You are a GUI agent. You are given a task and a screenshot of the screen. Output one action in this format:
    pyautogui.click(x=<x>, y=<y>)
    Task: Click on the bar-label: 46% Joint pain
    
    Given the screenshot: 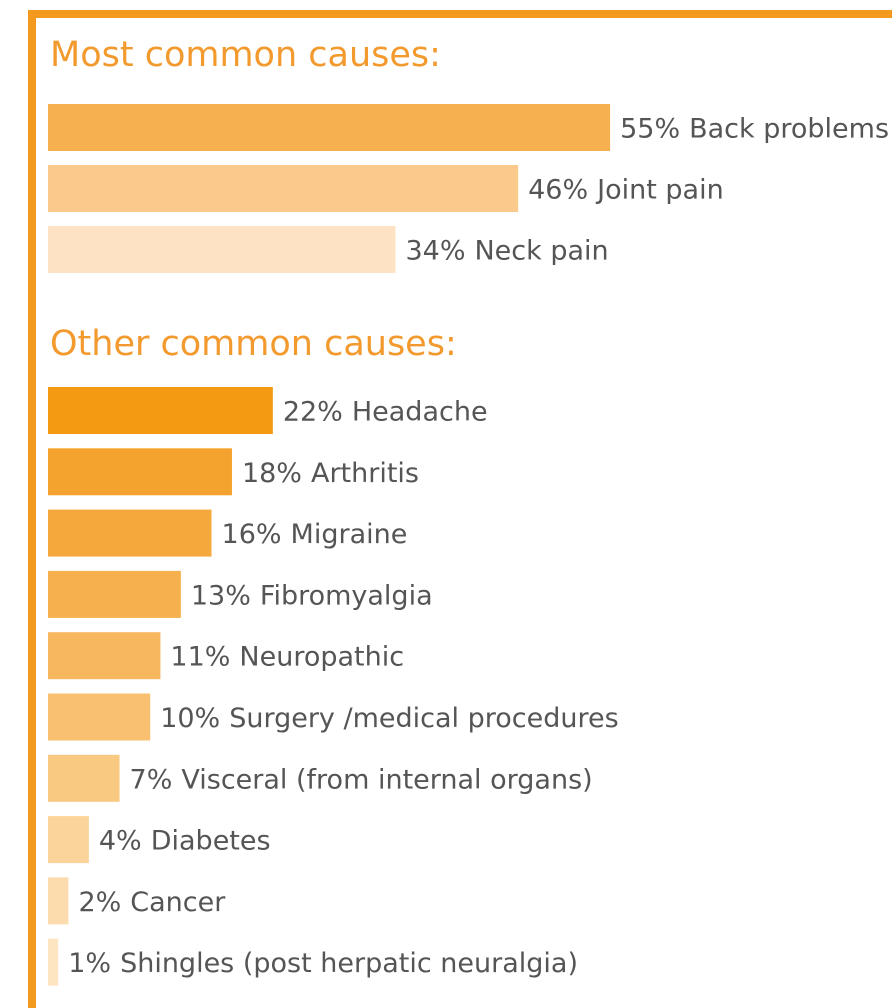 What is the action you would take?
    pyautogui.click(x=626, y=189)
    